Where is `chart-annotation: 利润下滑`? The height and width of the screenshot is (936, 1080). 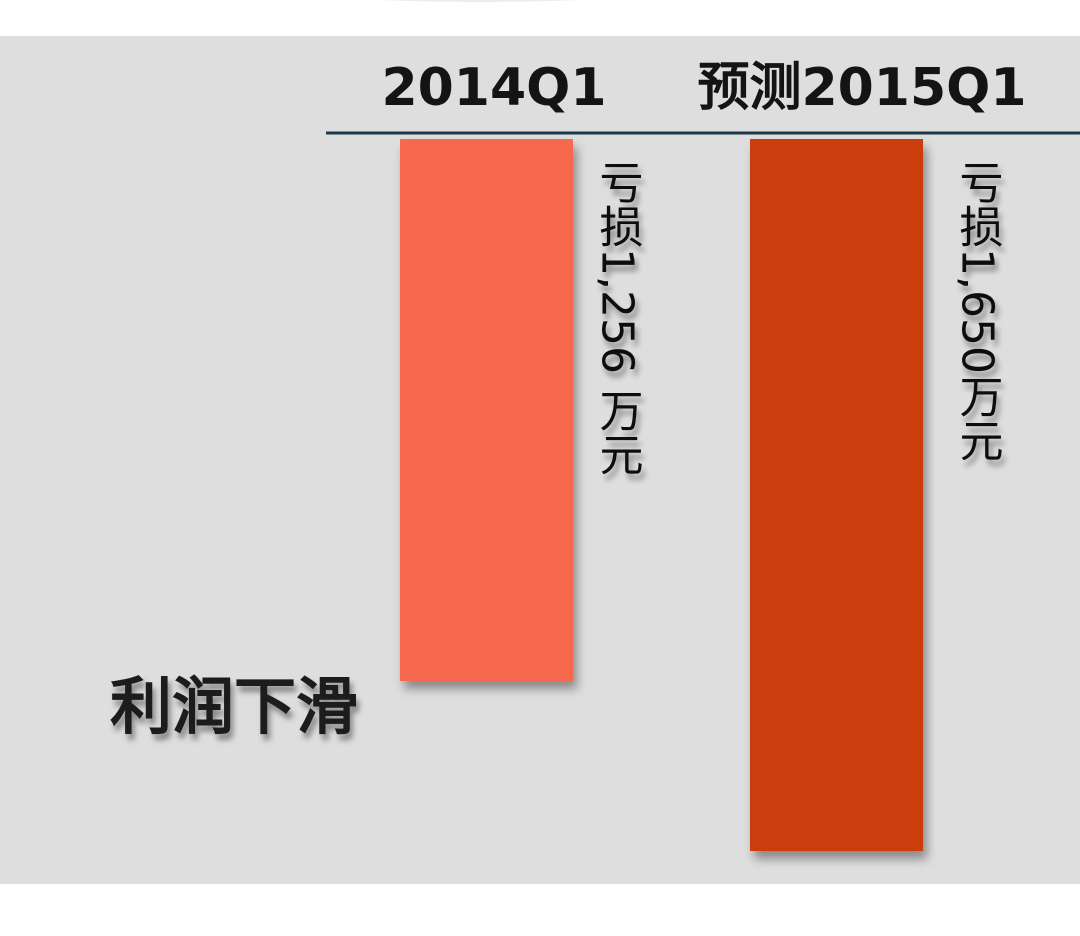 chart-annotation: 利润下滑 is located at coordinates (234, 706).